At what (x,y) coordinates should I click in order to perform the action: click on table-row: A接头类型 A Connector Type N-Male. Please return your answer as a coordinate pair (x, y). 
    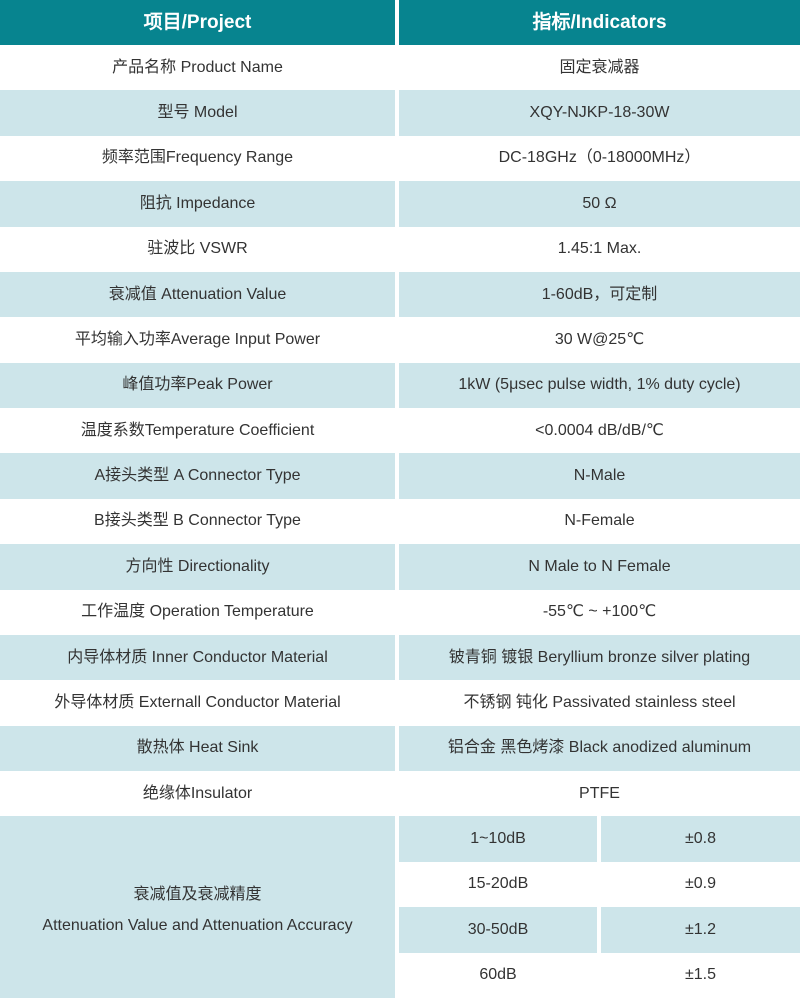
    Looking at the image, I should click on (400, 476).